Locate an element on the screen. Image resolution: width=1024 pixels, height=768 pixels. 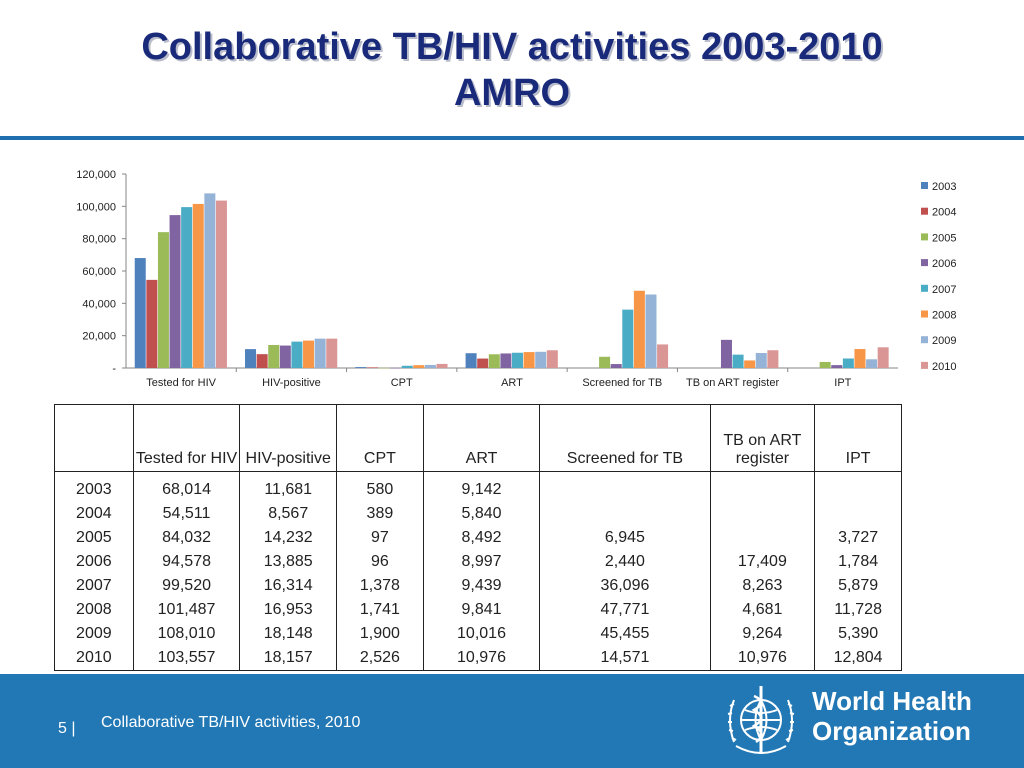
x-tick-label: Tested for HIV is located at coordinates (181, 383).